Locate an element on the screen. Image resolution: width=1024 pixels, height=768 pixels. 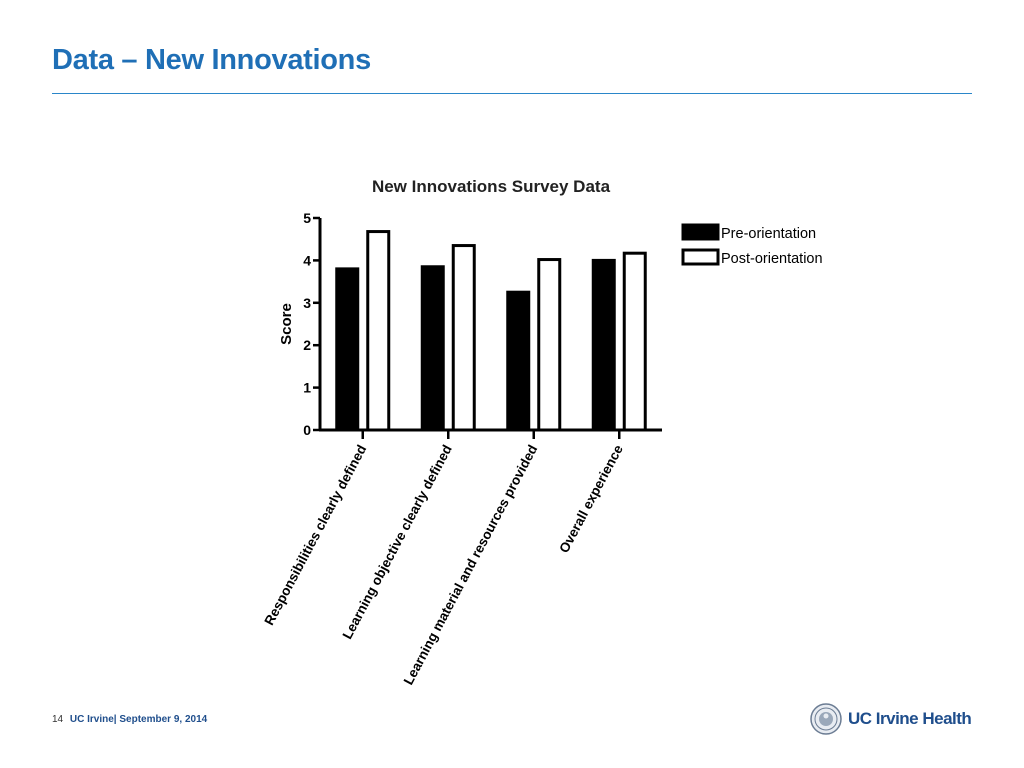
chart-title: New Innovations Survey Data is located at coordinates (491, 186).